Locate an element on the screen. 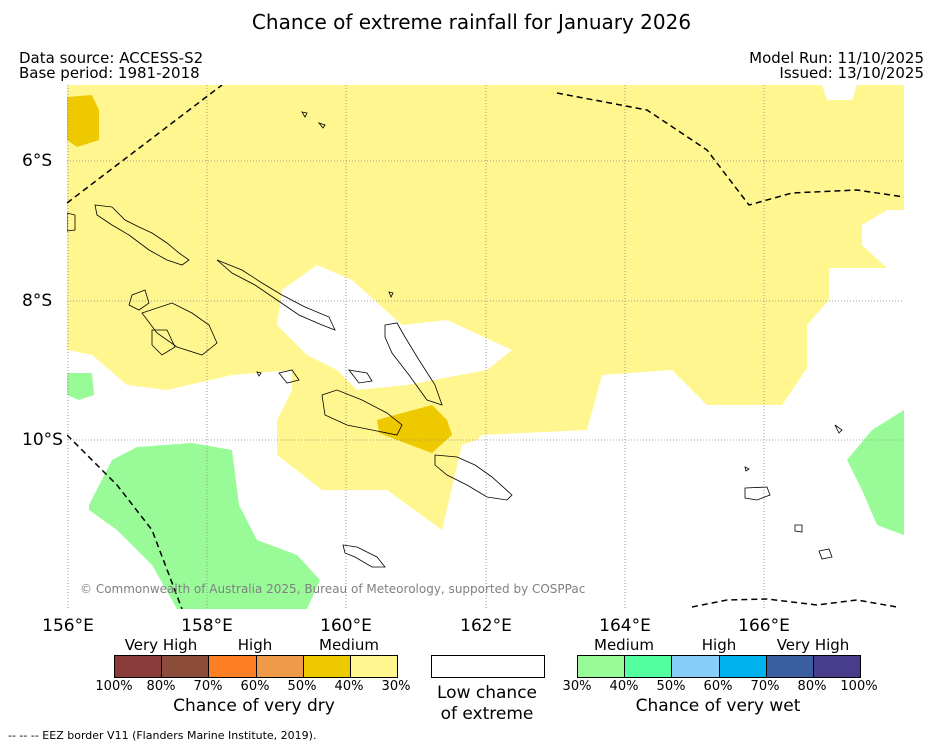 Image resolution: width=943 pixels, height=747 pixels. legend-dry-percent-label: 30% is located at coordinates (396, 686).